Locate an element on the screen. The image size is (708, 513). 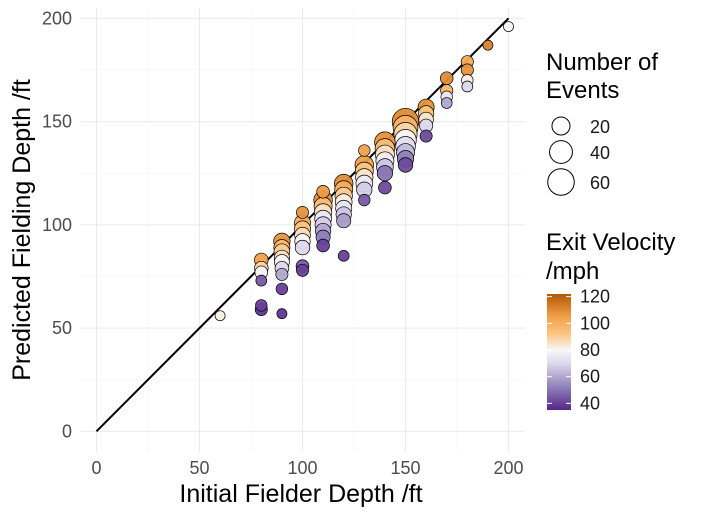
x-tick-label: 0 is located at coordinates (96, 468).